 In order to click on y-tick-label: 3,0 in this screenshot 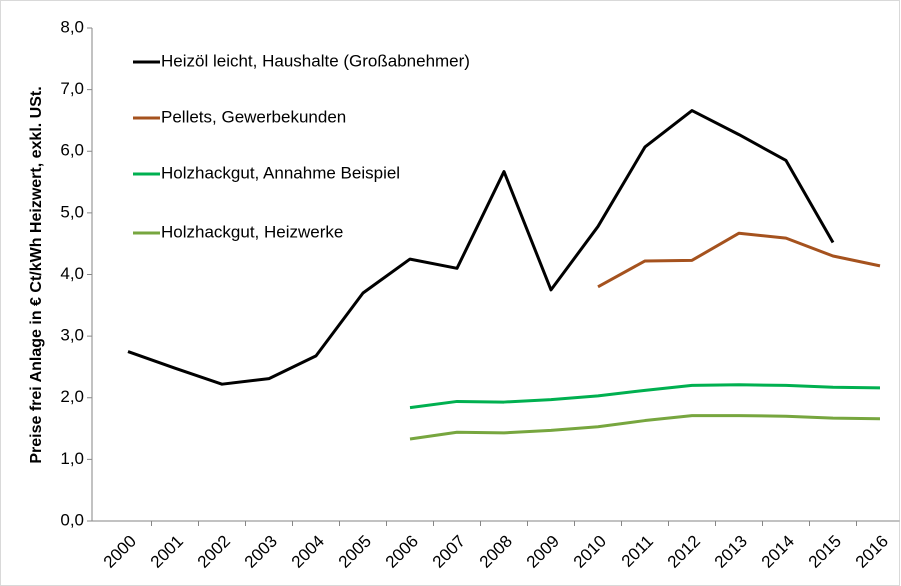, I will do `click(72, 335)`.